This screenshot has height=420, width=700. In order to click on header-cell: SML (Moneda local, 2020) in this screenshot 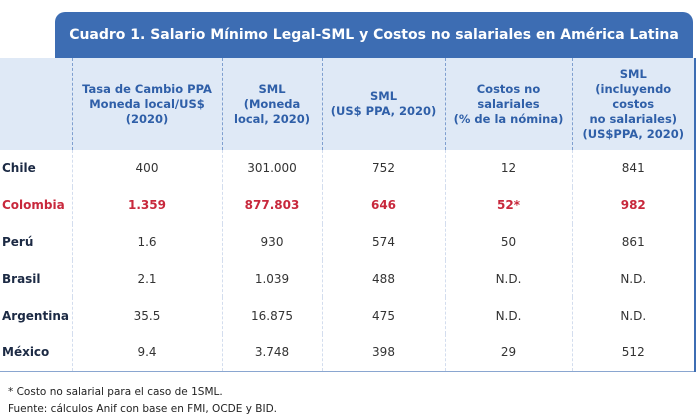, I will do `click(272, 104)`.